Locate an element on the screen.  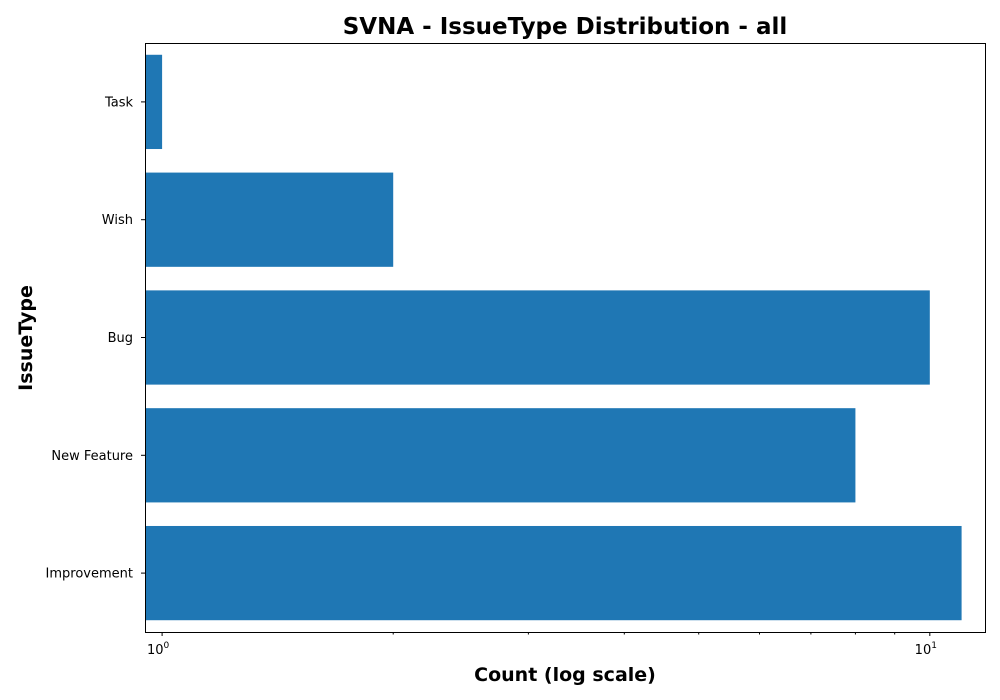
bar-bug is located at coordinates (537, 337).